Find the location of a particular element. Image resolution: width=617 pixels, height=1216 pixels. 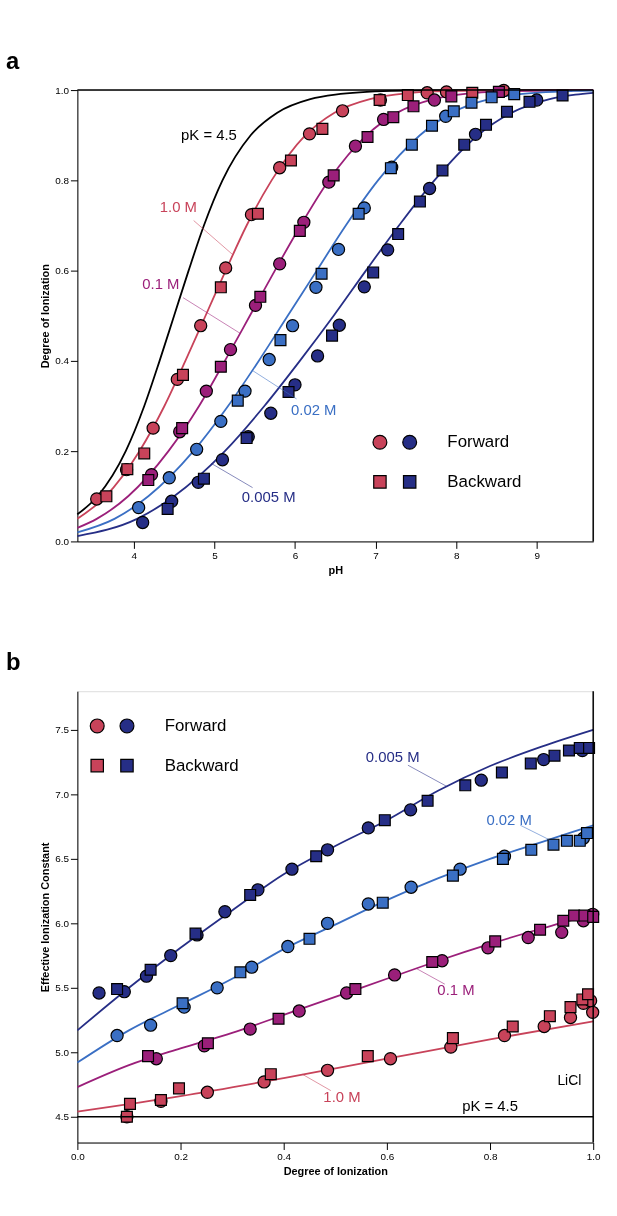

chart-title: a is located at coordinates (12, 61).